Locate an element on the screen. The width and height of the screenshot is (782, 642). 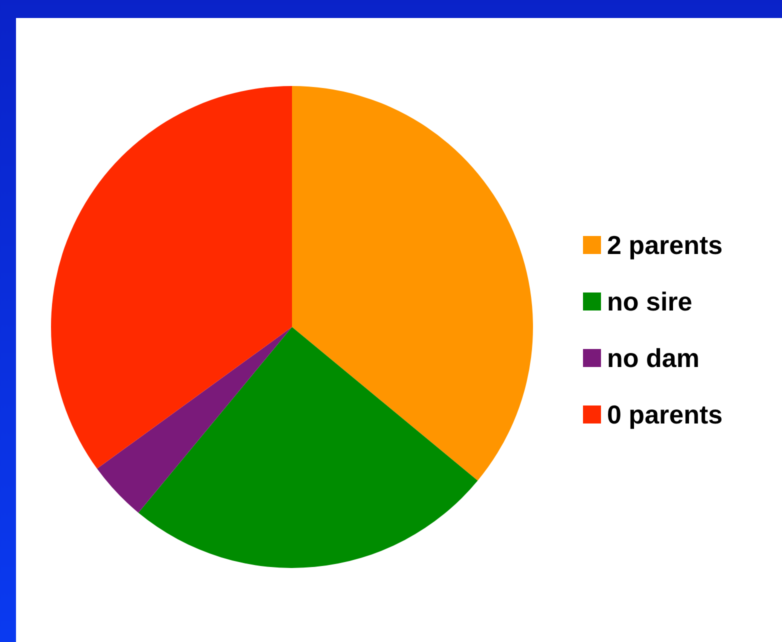
legend-label: 0 parents is located at coordinates (665, 415).